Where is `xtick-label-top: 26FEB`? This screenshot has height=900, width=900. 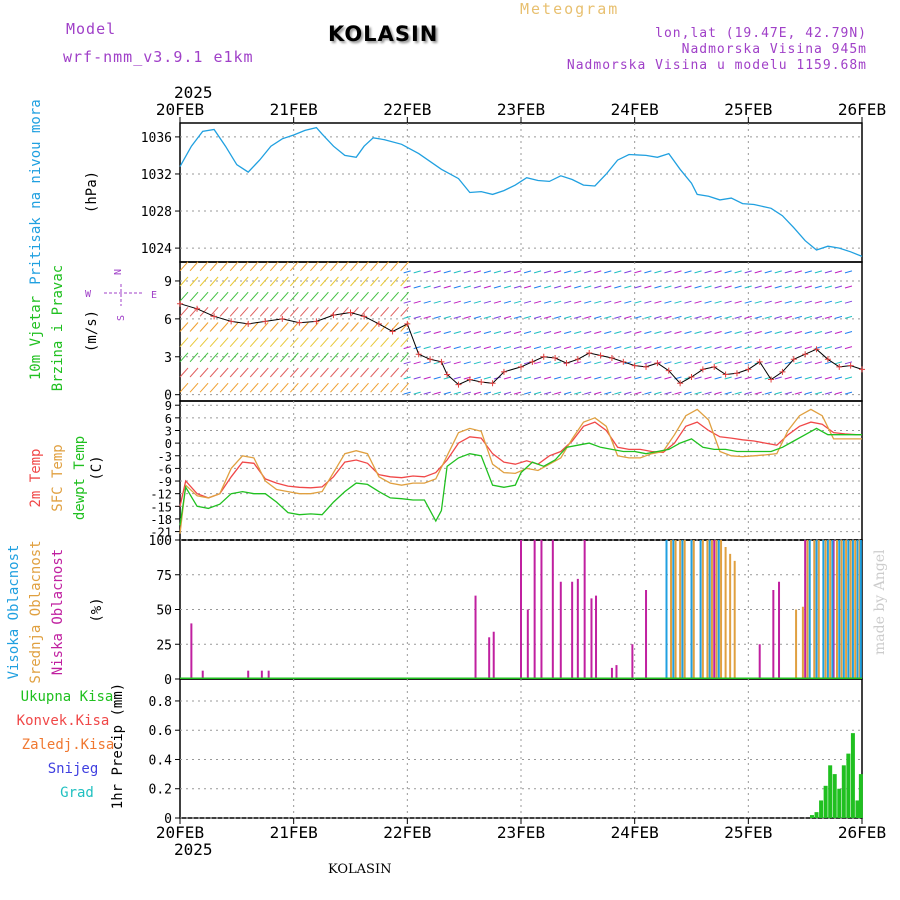
xtick-label-top: 26FEB is located at coordinates (862, 109).